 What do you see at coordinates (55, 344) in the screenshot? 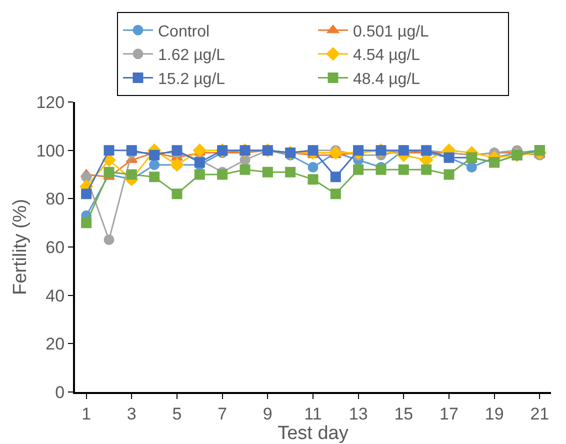
I see `y-tick-label: 20` at bounding box center [55, 344].